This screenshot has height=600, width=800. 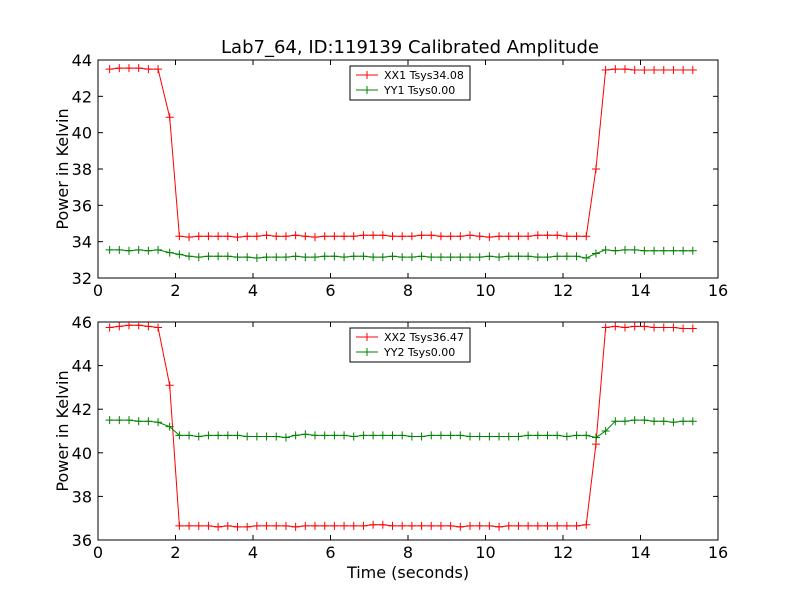 What do you see at coordinates (640, 552) in the screenshot?
I see `x-tick-label: 14` at bounding box center [640, 552].